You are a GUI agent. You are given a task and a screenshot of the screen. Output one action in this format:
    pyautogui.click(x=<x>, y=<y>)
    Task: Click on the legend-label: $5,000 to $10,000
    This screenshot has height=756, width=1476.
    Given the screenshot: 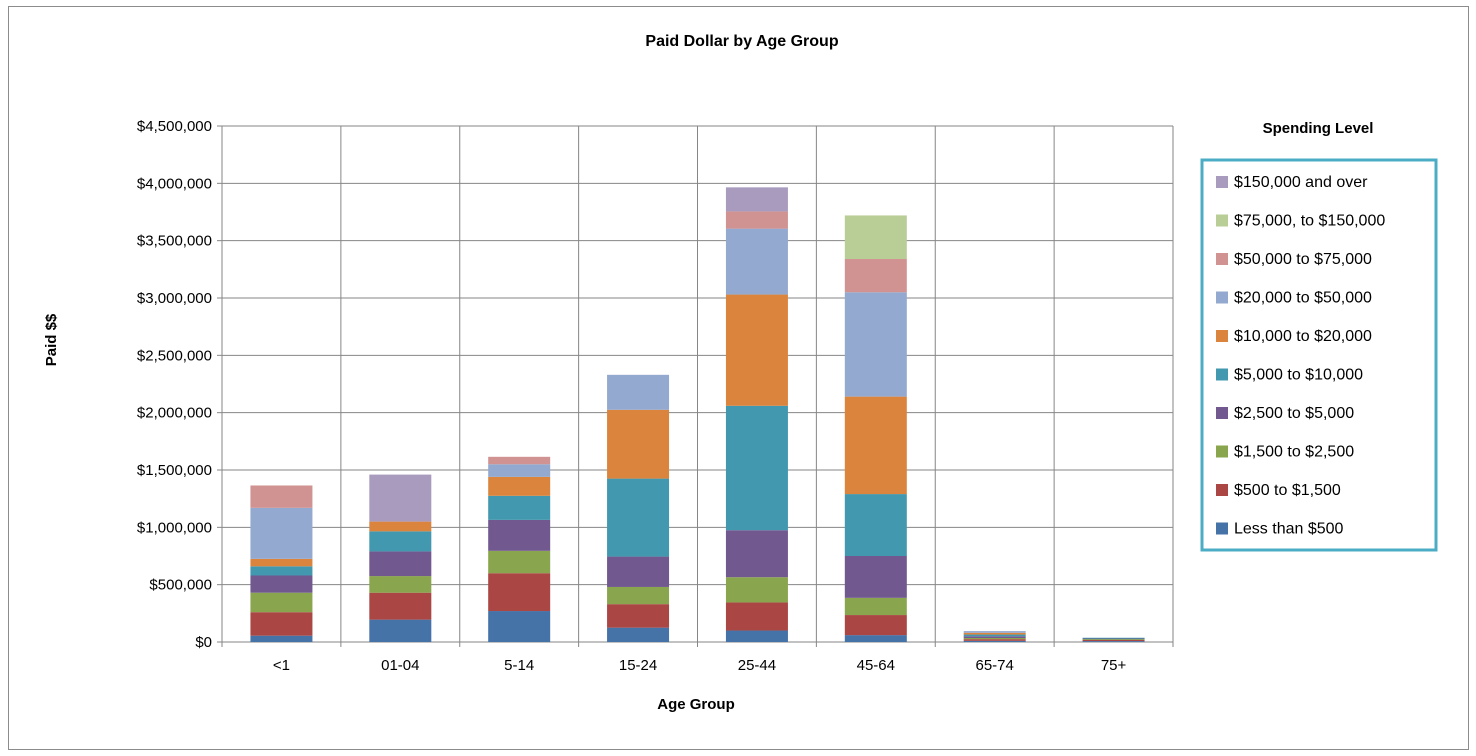 What is the action you would take?
    pyautogui.click(x=1298, y=375)
    